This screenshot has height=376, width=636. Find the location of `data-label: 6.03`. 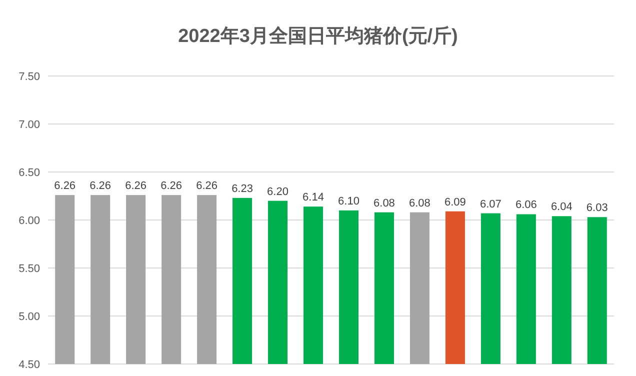

data-label: 6.03 is located at coordinates (597, 208).